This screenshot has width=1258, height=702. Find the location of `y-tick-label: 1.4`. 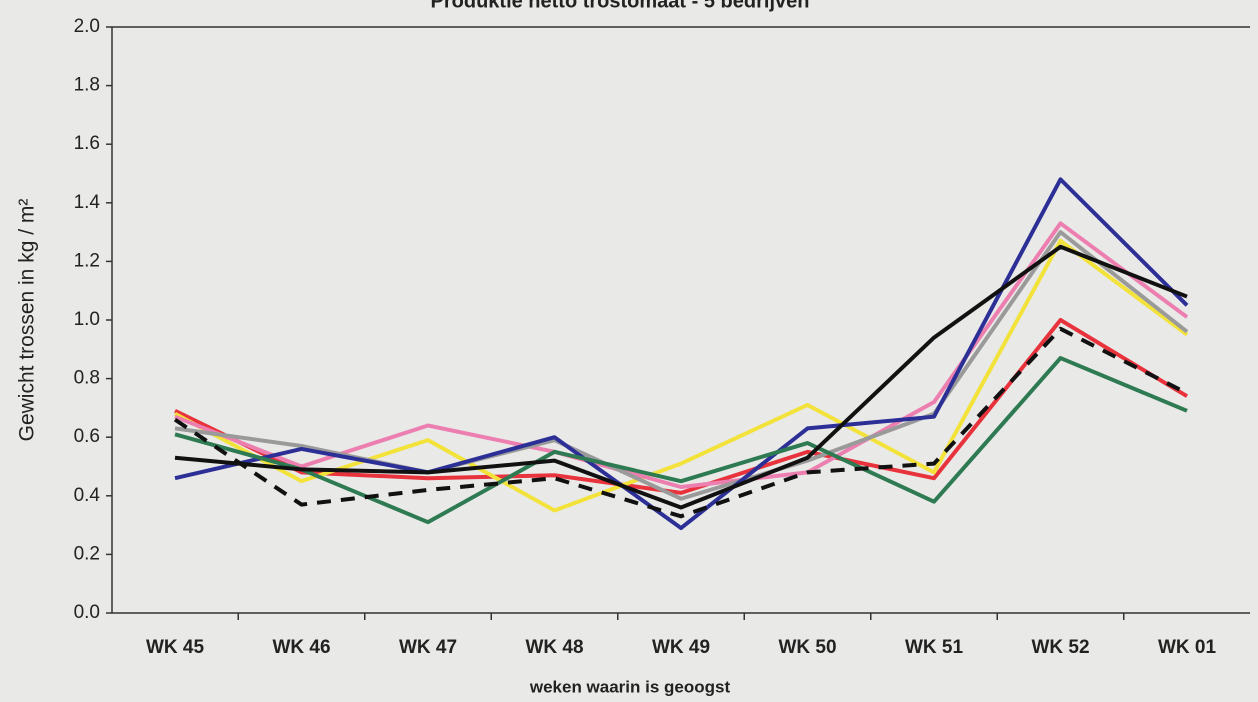

y-tick-label: 1.4 is located at coordinates (87, 202).